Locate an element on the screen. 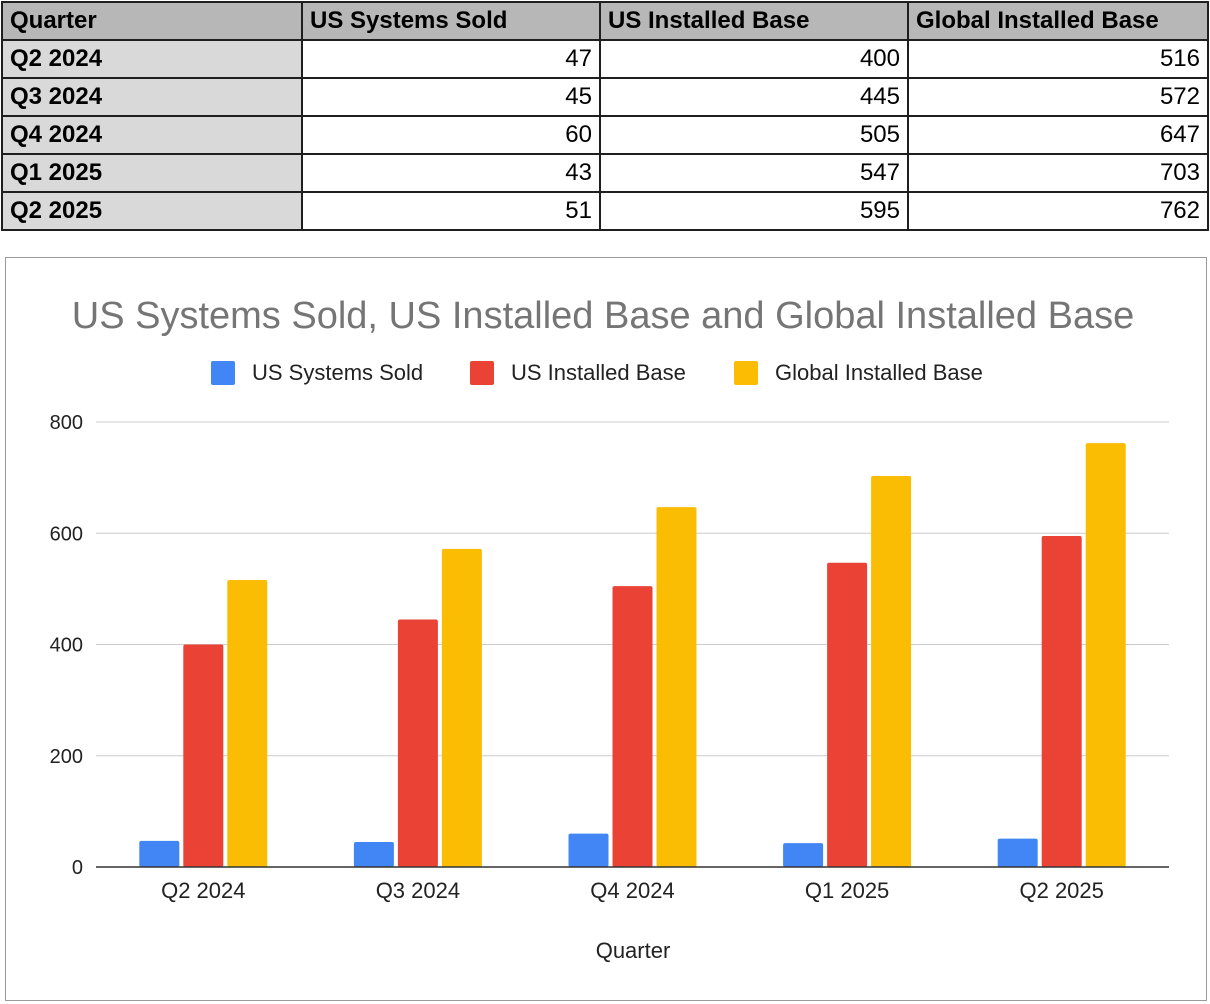 The width and height of the screenshot is (1210, 1004). cell-us-systems-sold: 51 is located at coordinates (451, 211).